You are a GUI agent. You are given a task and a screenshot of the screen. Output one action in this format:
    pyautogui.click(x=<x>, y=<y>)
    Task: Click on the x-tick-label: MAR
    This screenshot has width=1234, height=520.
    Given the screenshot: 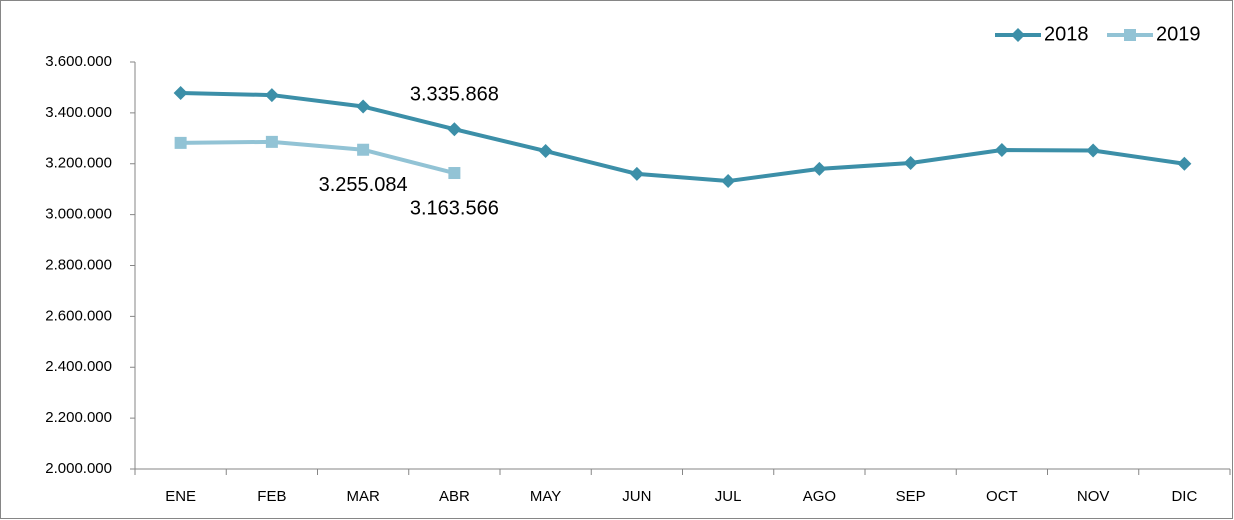 What is the action you would take?
    pyautogui.click(x=363, y=496)
    